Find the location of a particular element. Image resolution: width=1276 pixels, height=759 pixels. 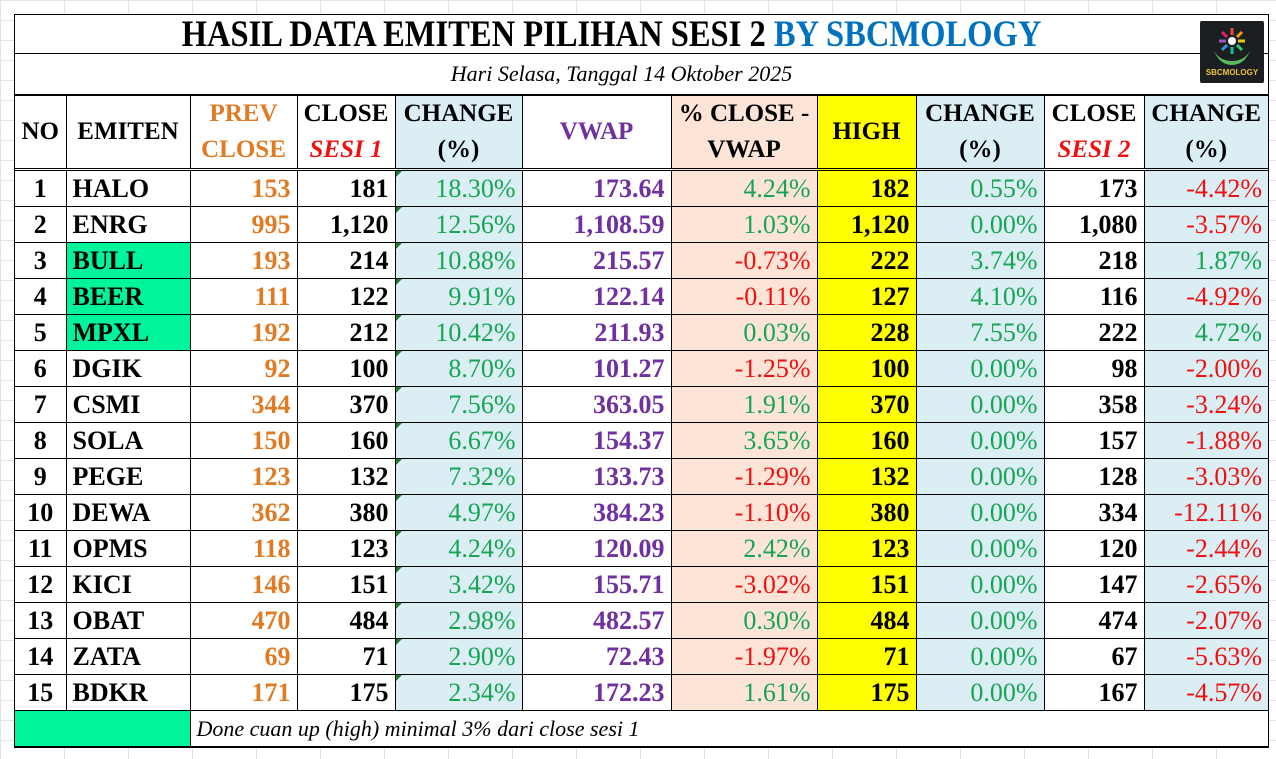

cell-vwap: 172.23 is located at coordinates (596, 692).